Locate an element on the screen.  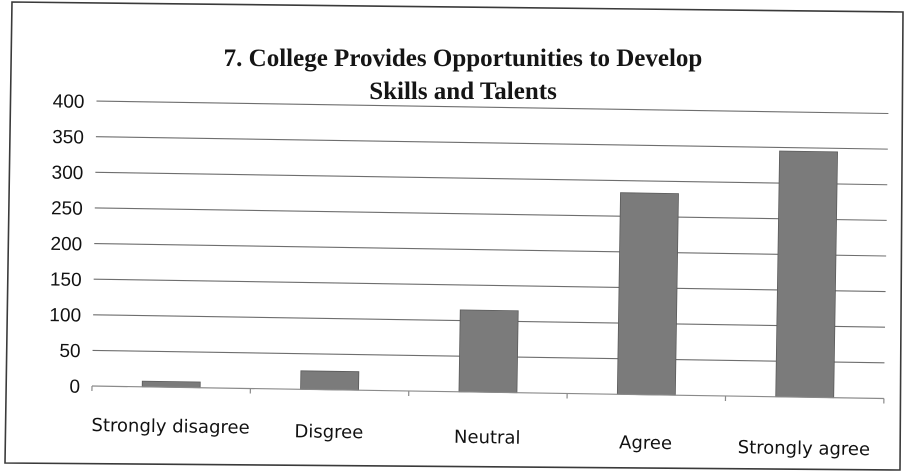
y-tick-label: 0 is located at coordinates (74, 387).